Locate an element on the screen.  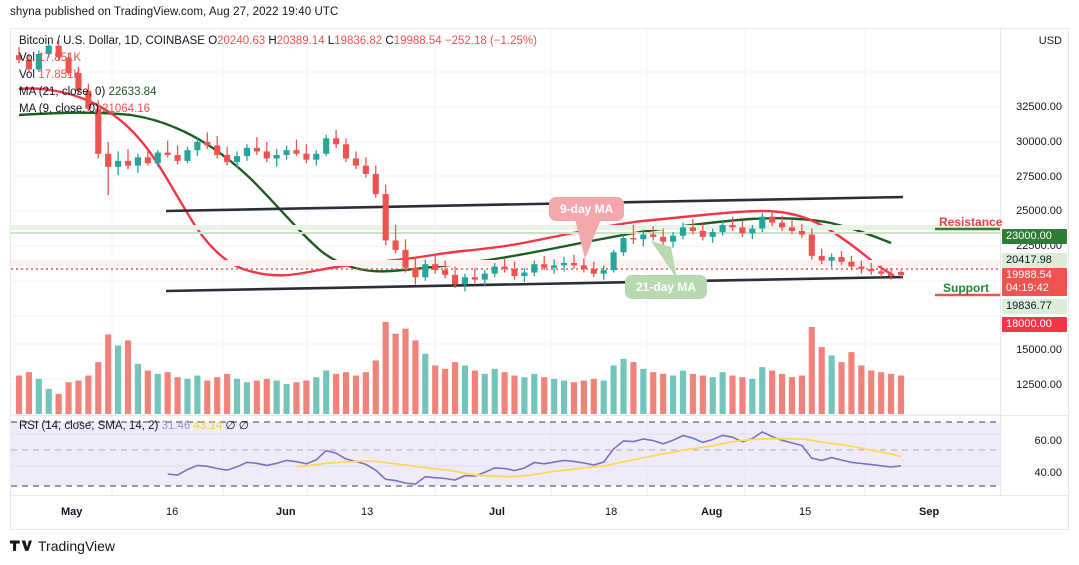
time-tick: 16 is located at coordinates (172, 512).